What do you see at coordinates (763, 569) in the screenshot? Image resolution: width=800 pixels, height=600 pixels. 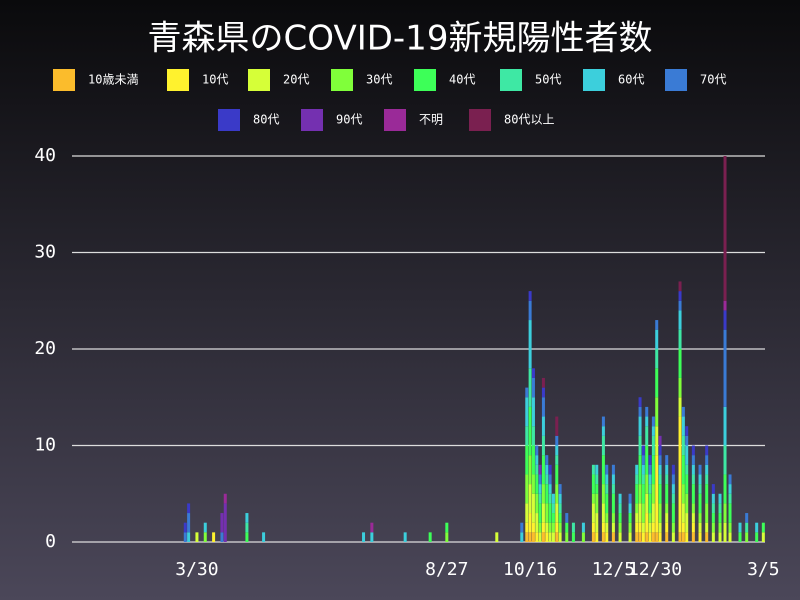 I see `x-tick-label: 3/5` at bounding box center [763, 569].